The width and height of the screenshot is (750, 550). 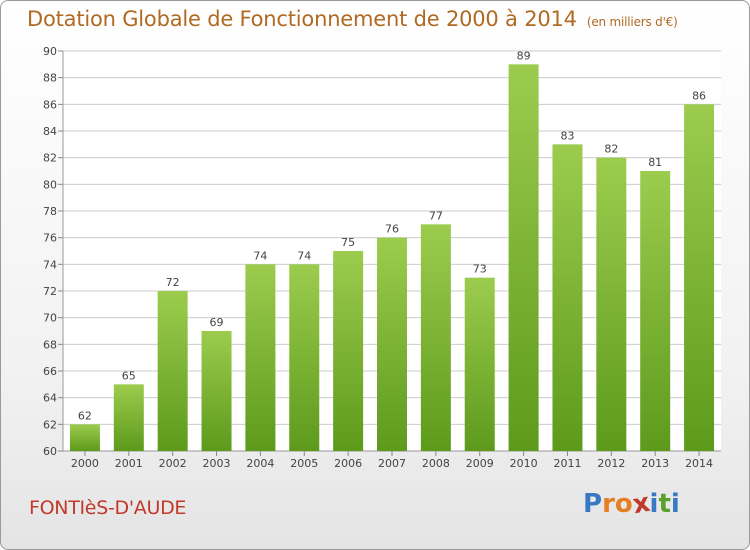 I want to click on x-tick-label: 2013, so click(x=655, y=463).